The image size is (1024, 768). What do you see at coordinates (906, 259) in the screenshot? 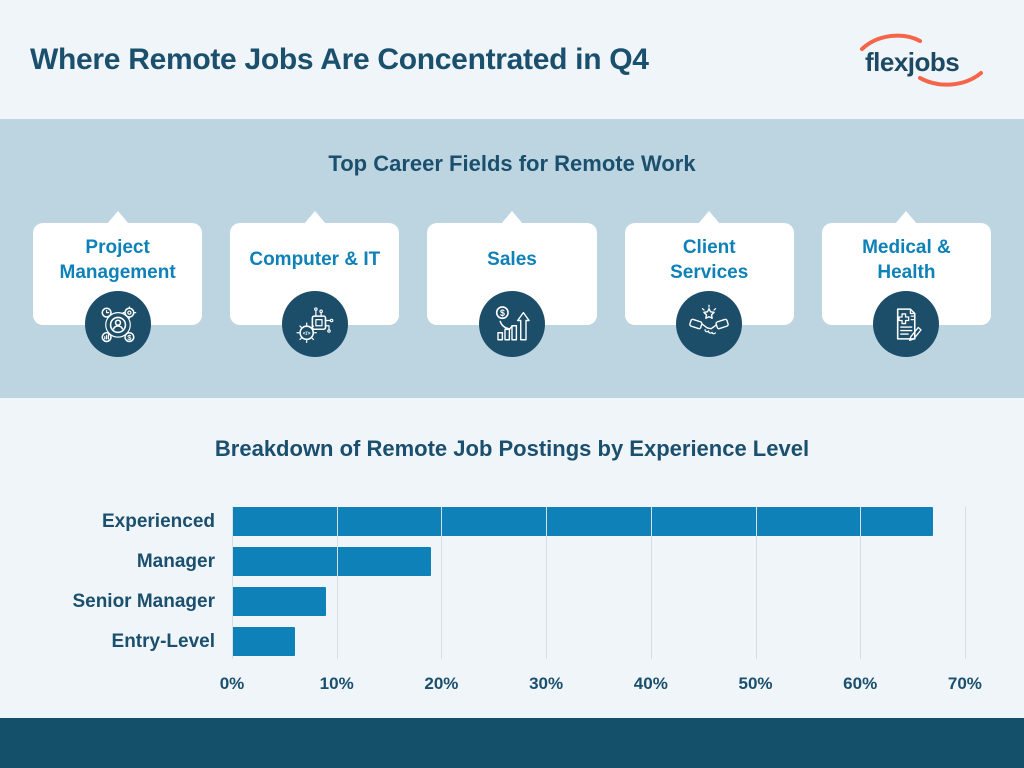
I see `card-label: Medical & Health` at bounding box center [906, 259].